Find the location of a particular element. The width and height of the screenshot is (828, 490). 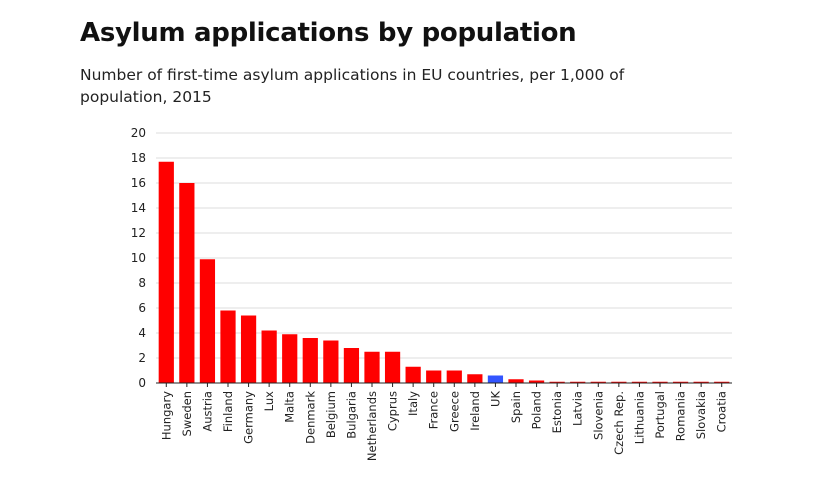

x-tick-label: Ireland is located at coordinates (475, 411).